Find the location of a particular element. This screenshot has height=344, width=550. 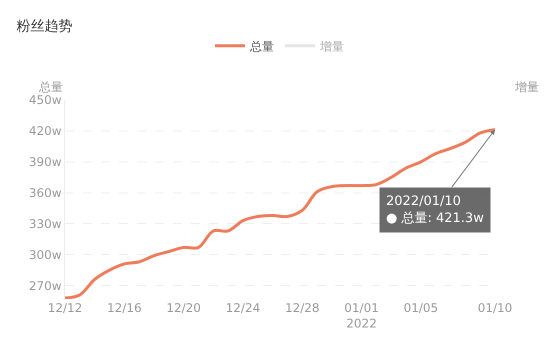

x-tick-label: 01/01 2022 is located at coordinates (361, 316).